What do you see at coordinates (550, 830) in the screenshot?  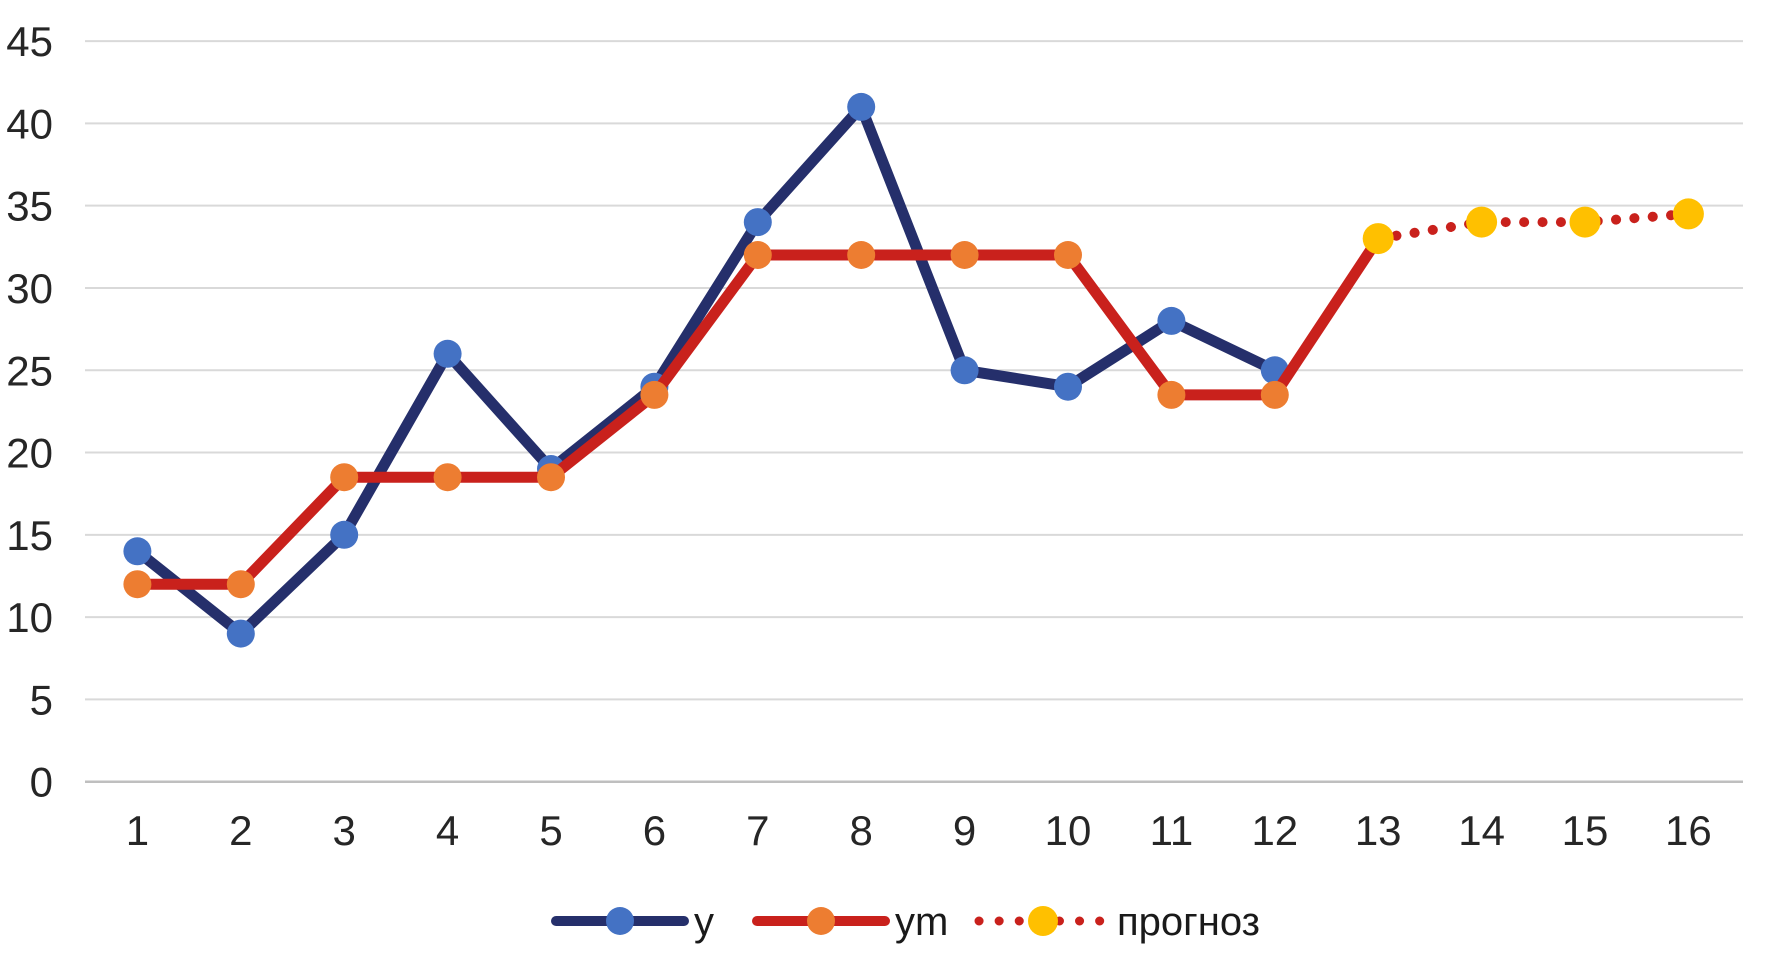 I see `x-tick-label: 5` at bounding box center [550, 830].